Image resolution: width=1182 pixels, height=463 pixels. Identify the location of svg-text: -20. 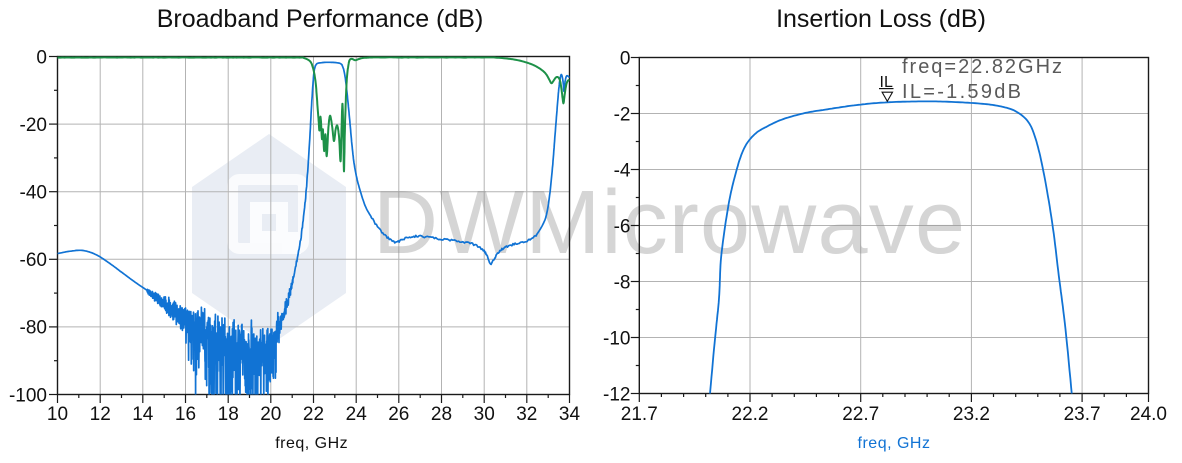
(33, 125).